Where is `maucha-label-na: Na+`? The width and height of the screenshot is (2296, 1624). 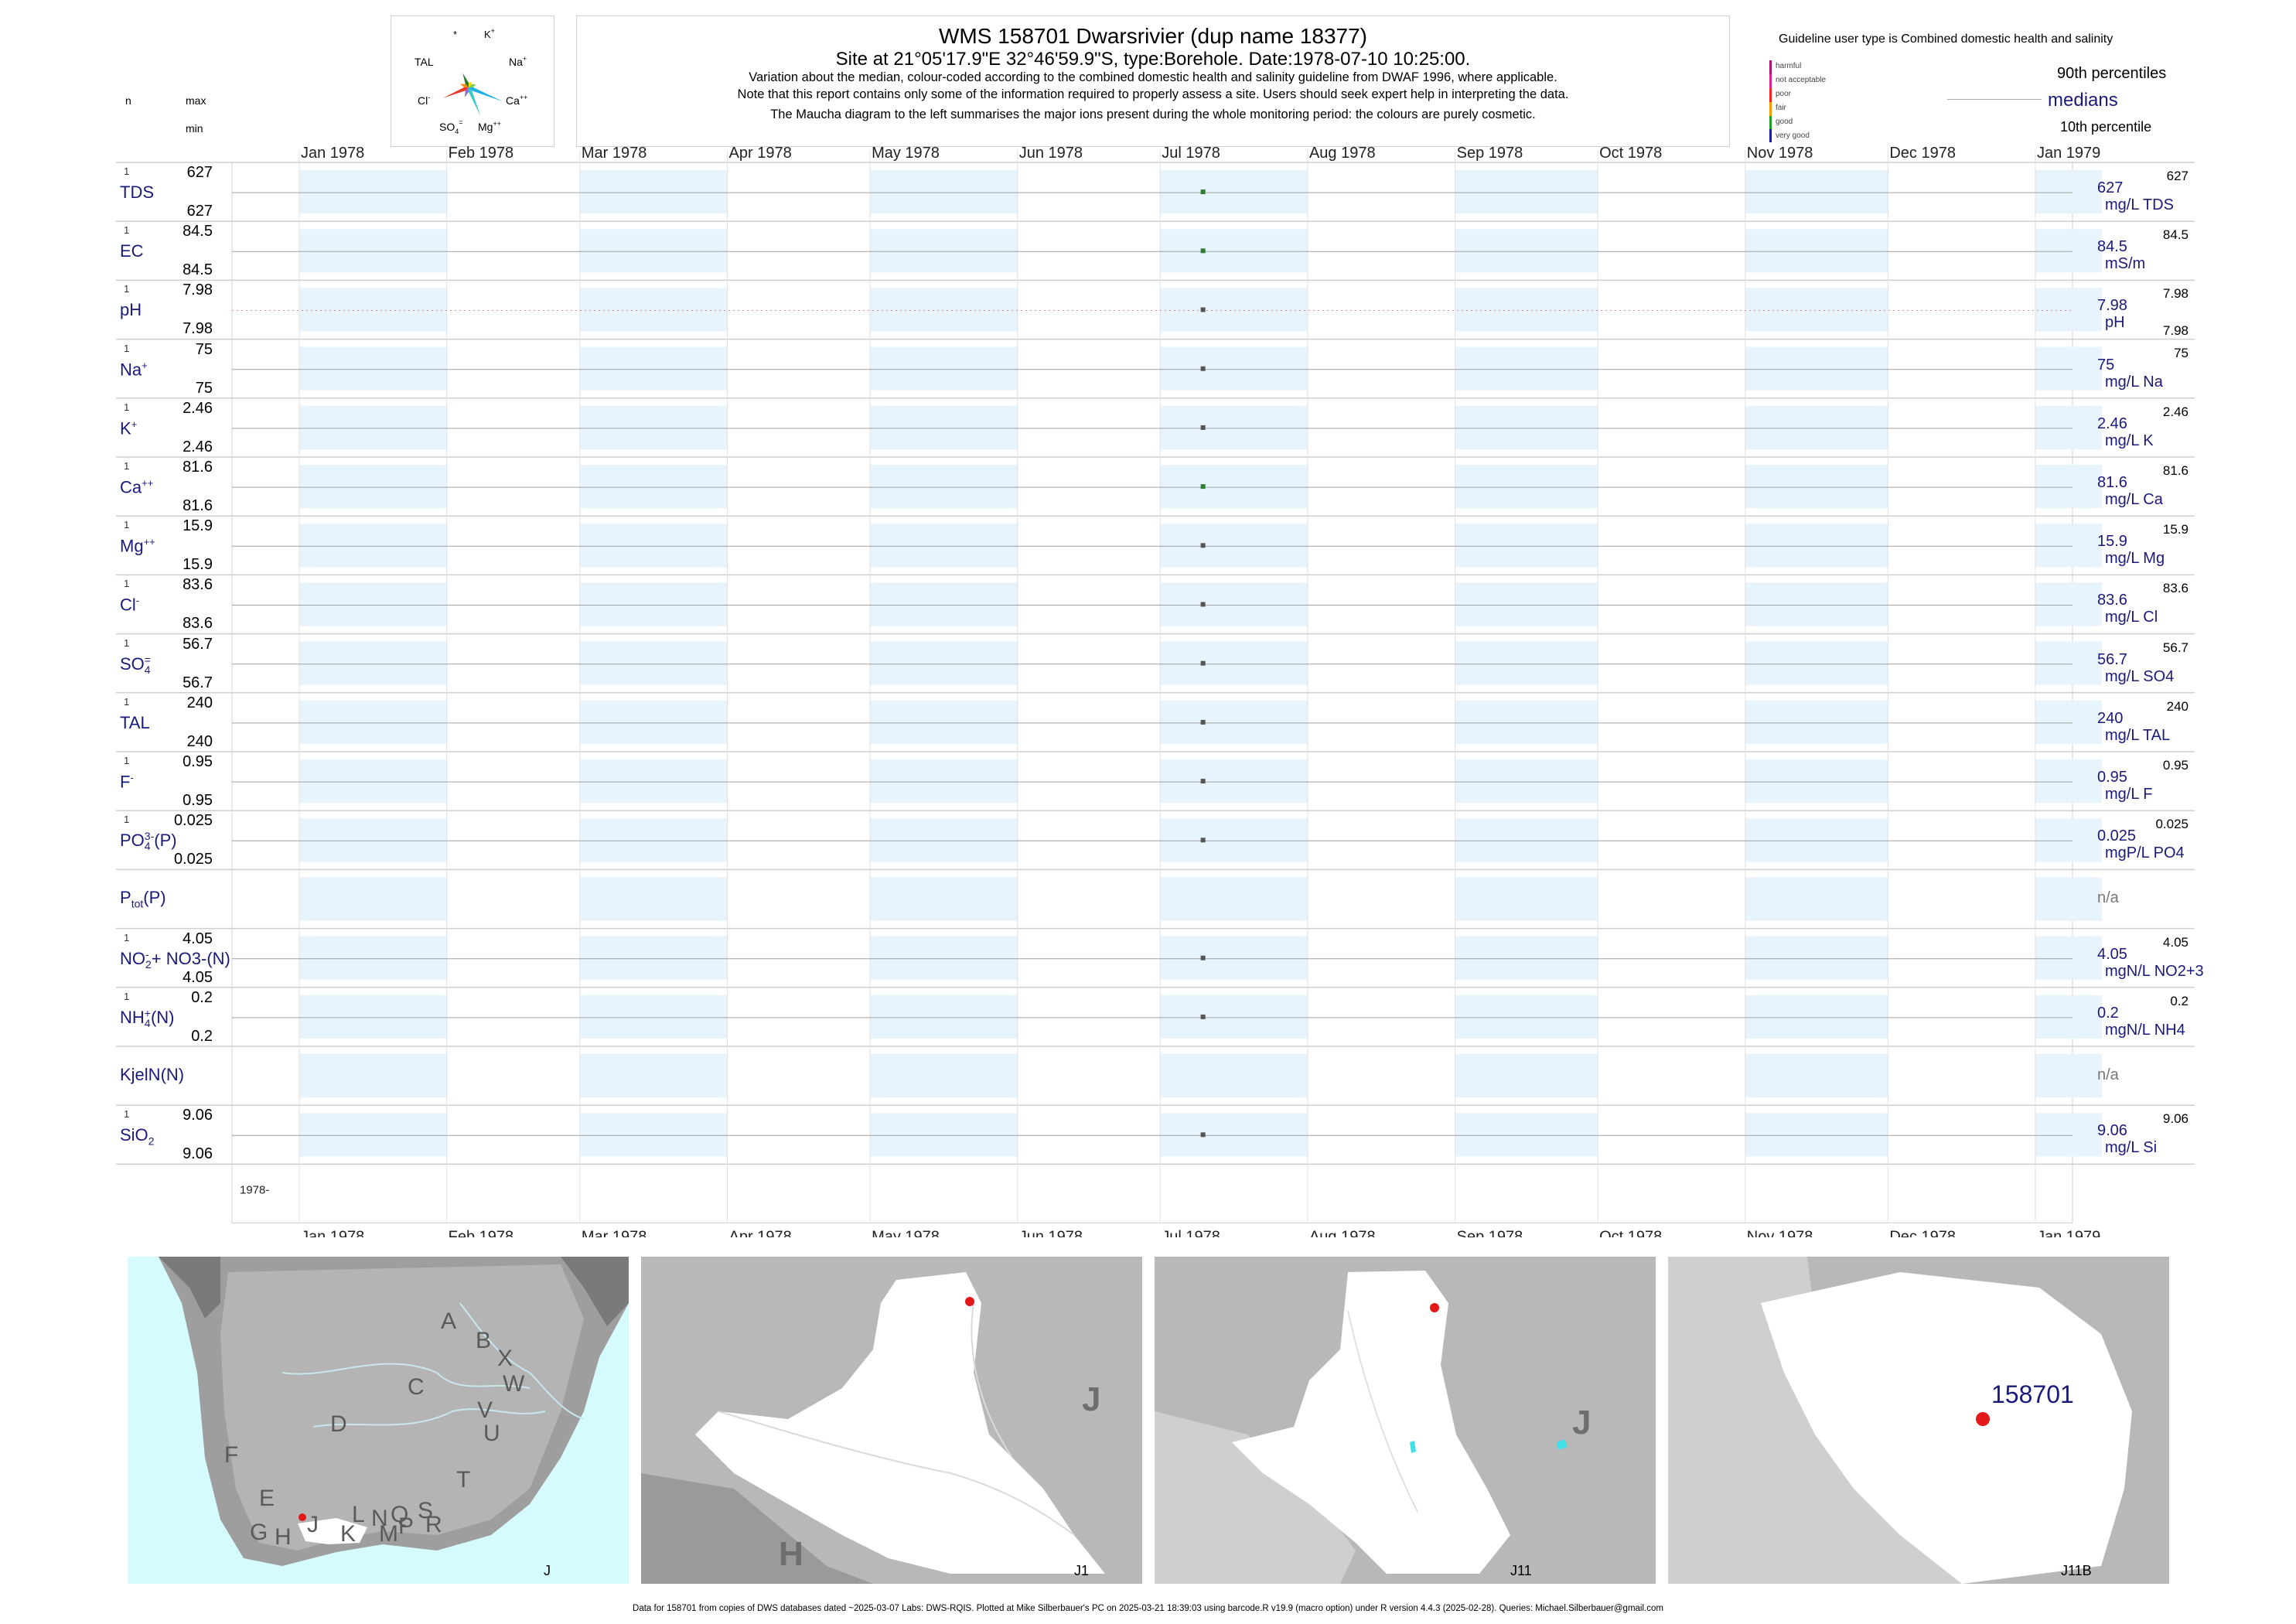
maucha-label-na: Na+ is located at coordinates (518, 61).